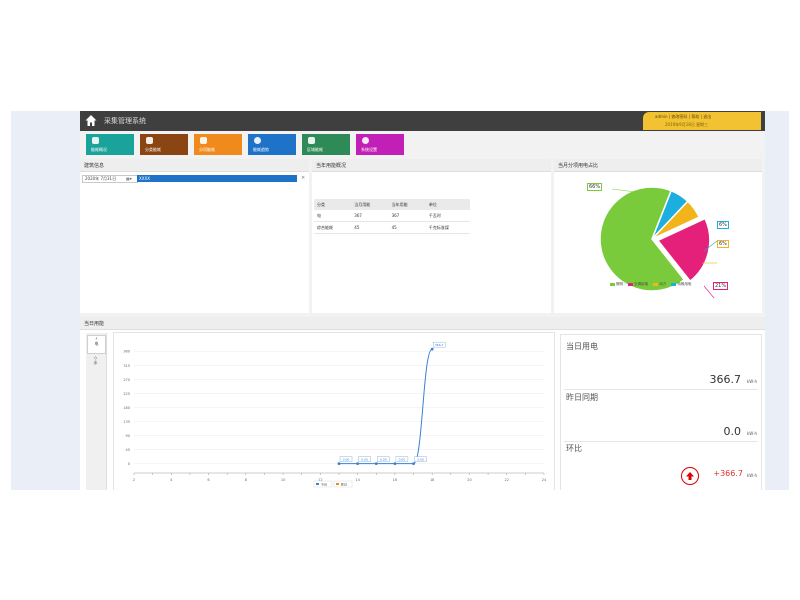  Describe the element at coordinates (683, 116) in the screenshot. I see `user-links: admin | 修改密码 | 帮助 | 退出` at that location.